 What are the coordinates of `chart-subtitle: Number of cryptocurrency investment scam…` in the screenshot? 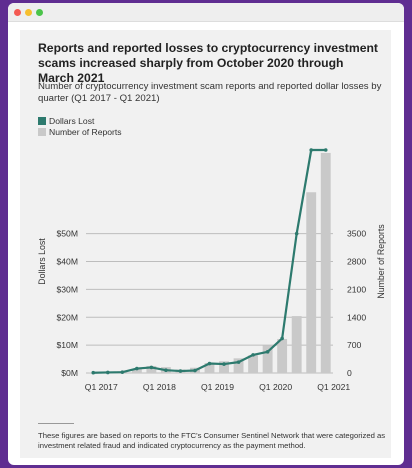 It's located at (210, 92).